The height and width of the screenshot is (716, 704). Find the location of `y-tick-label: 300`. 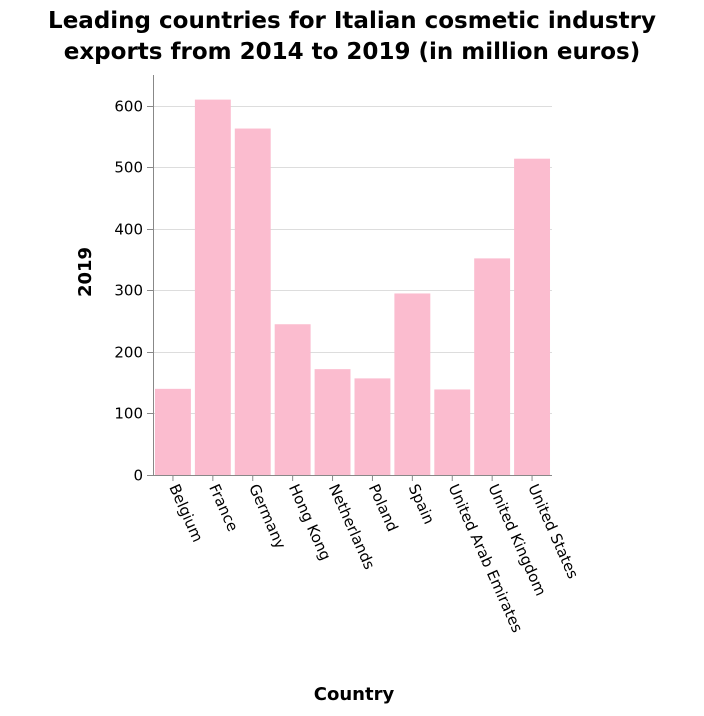

y-tick-label: 300 is located at coordinates (128, 291).